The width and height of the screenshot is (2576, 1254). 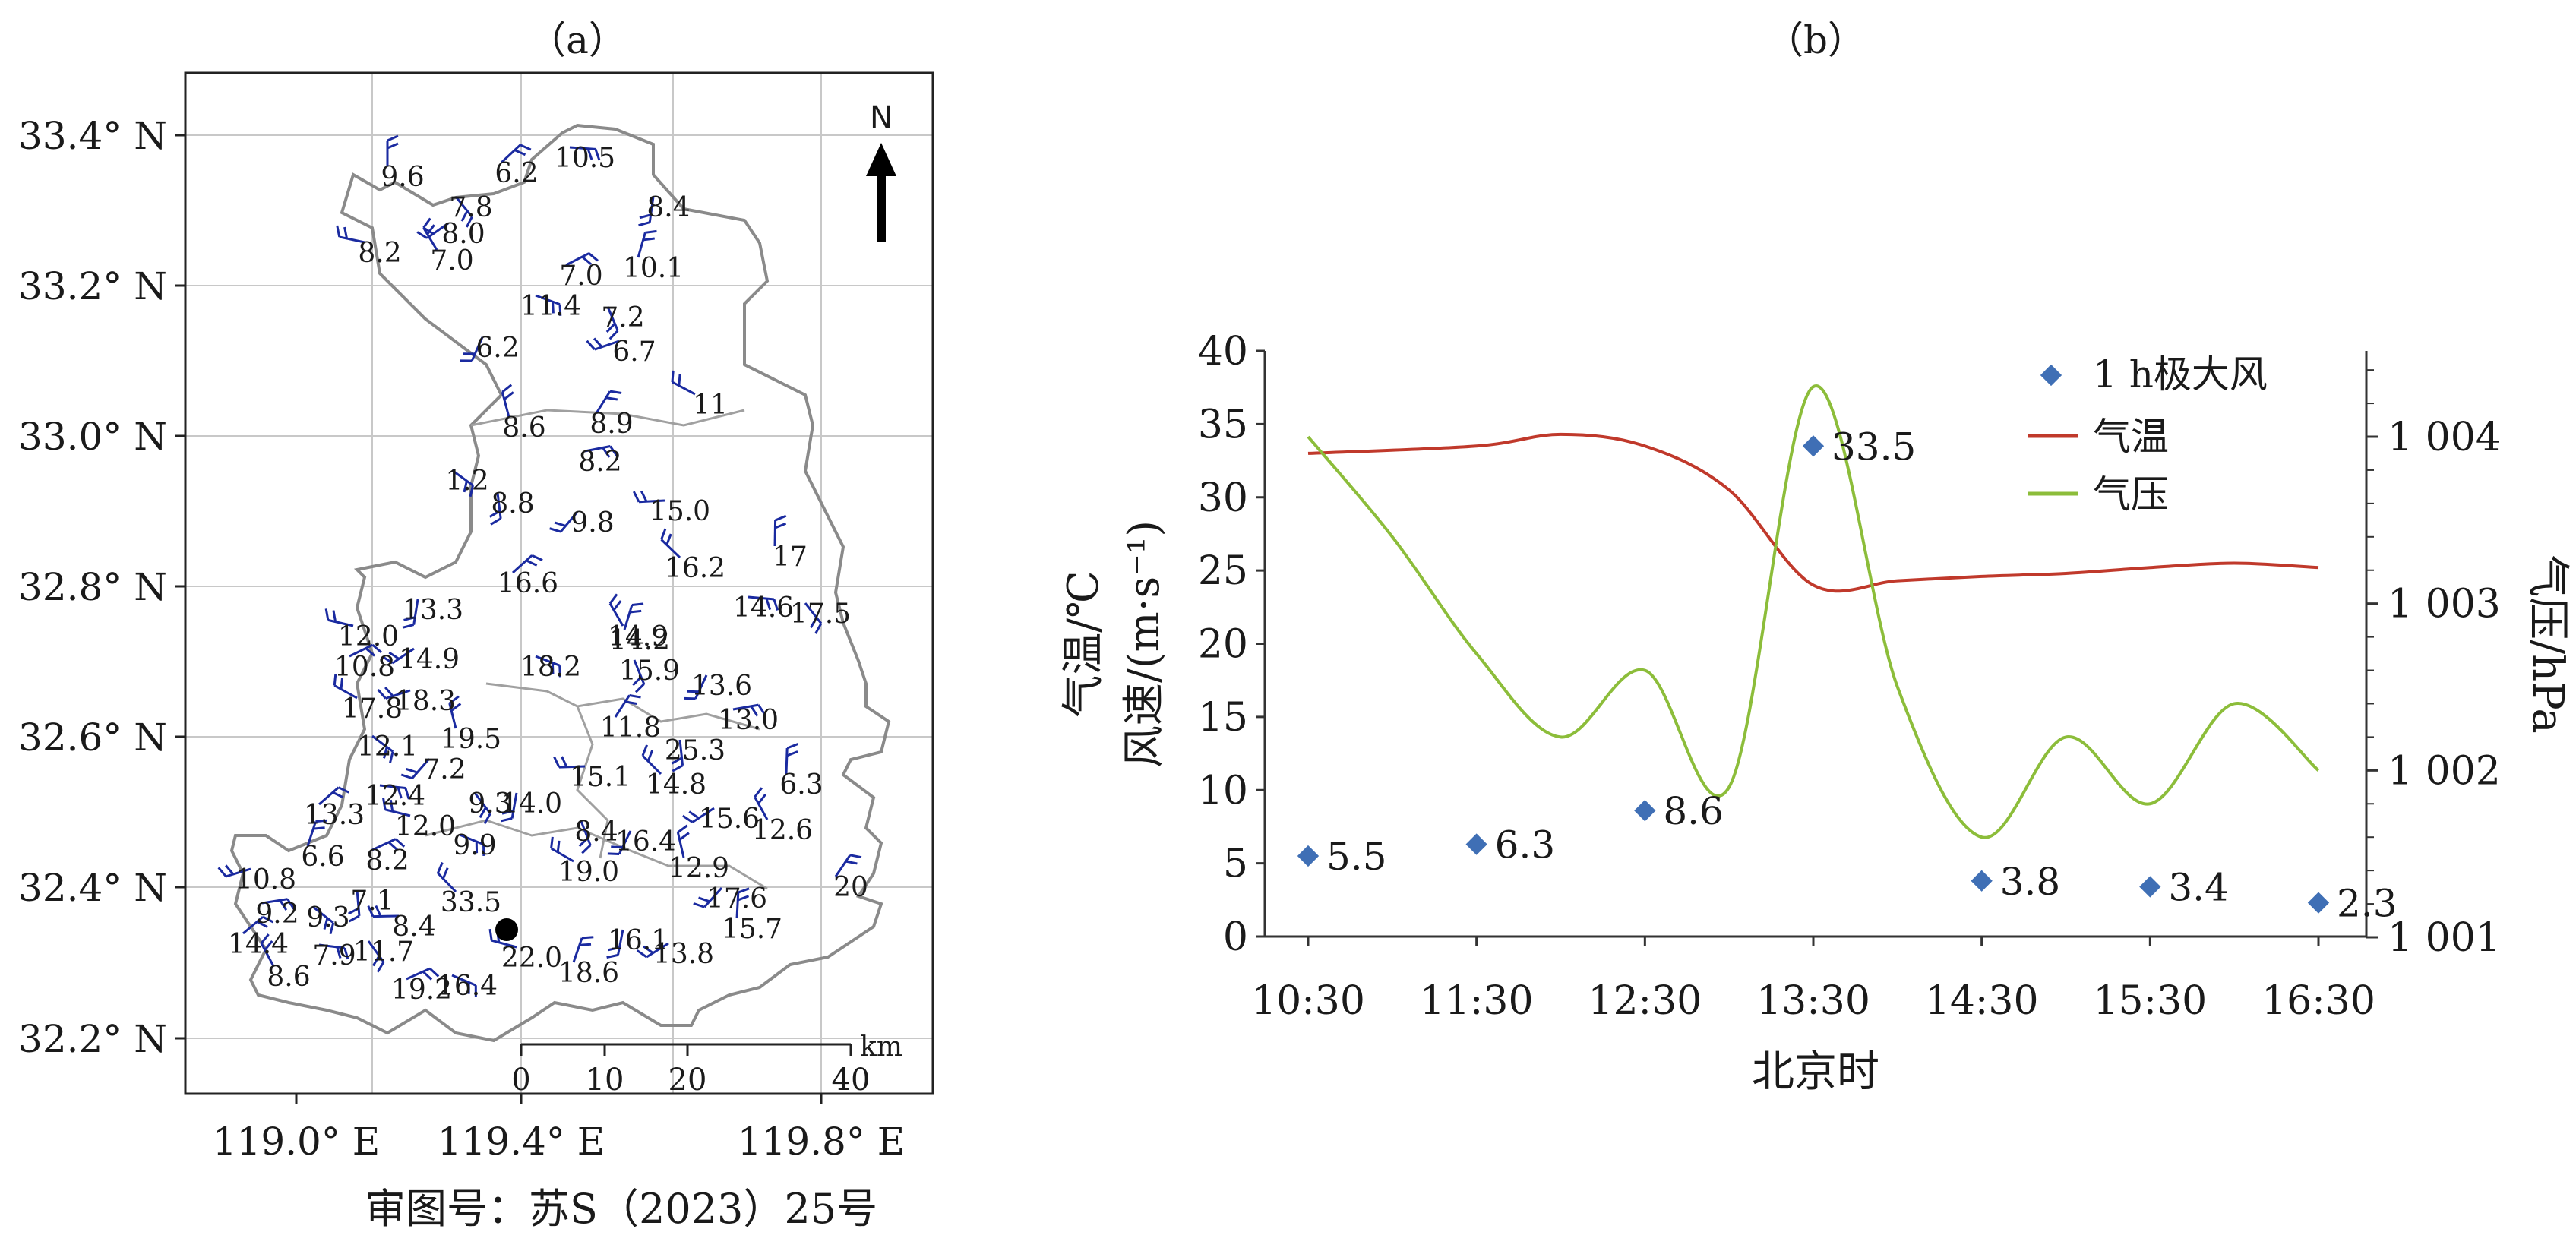 What do you see at coordinates (372, 901) in the screenshot?
I see `station-wind-value: 7.1` at bounding box center [372, 901].